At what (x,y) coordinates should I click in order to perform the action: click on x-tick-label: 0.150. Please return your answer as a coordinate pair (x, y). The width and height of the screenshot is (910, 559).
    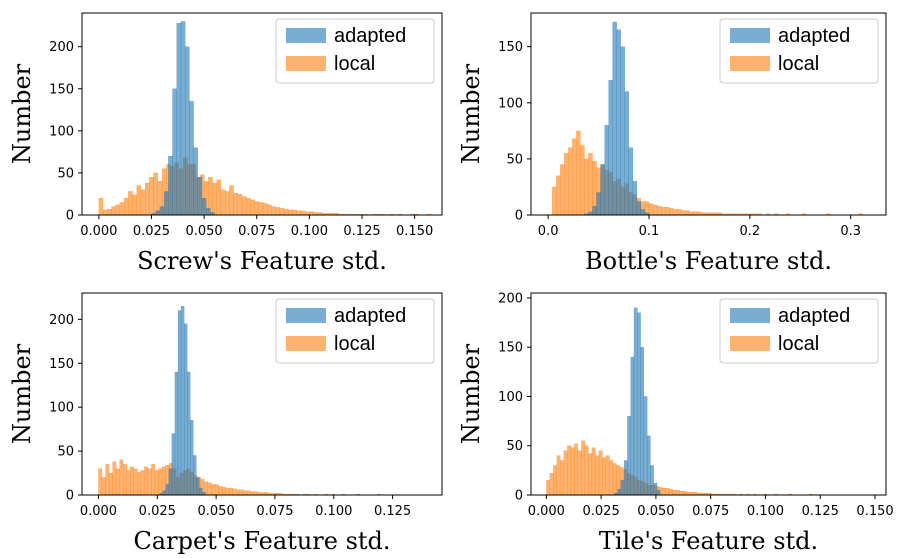
    Looking at the image, I should click on (874, 511).